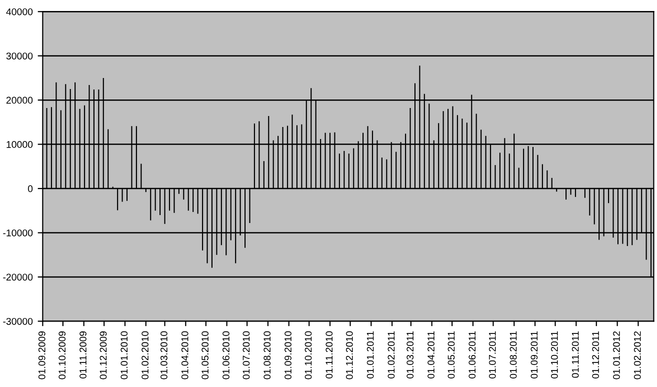 The image size is (657, 387). Describe the element at coordinates (246, 355) in the screenshot. I see `x-tick-label: 01.07.2010` at that location.